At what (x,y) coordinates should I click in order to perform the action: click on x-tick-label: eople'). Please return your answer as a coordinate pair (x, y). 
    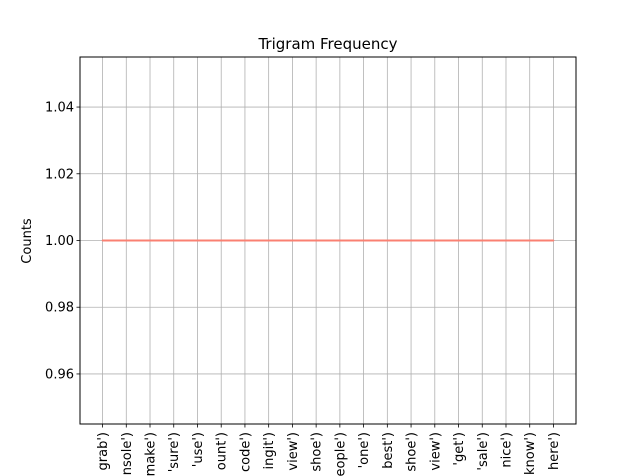
    Looking at the image, I should click on (340, 454).